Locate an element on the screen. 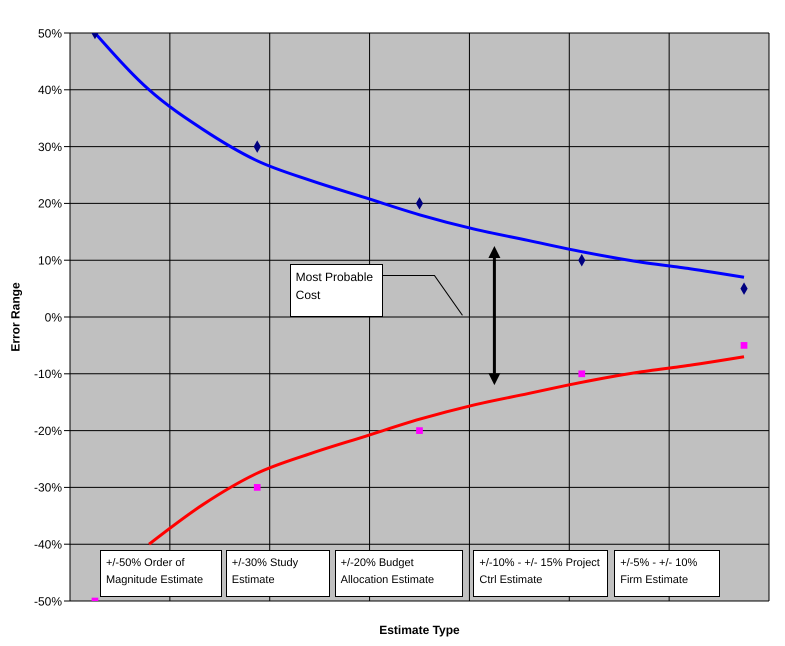 The width and height of the screenshot is (785, 646). text-box: Most Probable Cost is located at coordinates (336, 290).